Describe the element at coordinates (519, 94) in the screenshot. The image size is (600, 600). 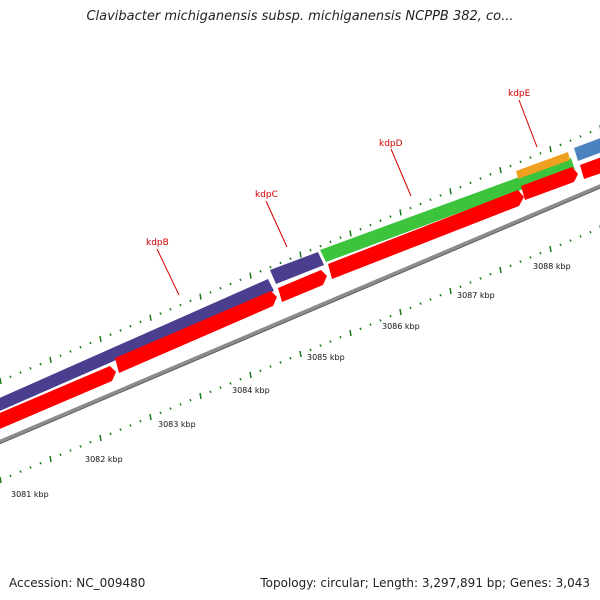
I see `gene-label-kdpE: kdpE` at that location.